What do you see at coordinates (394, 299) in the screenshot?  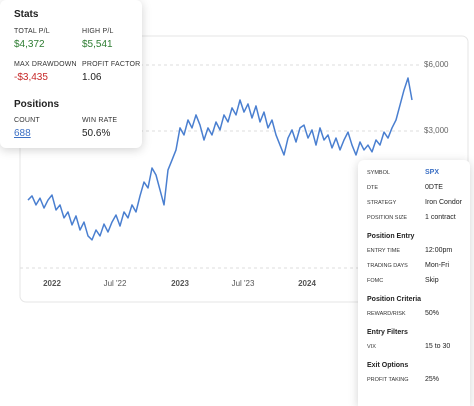 I see `section-title: Position Criteria` at bounding box center [394, 299].